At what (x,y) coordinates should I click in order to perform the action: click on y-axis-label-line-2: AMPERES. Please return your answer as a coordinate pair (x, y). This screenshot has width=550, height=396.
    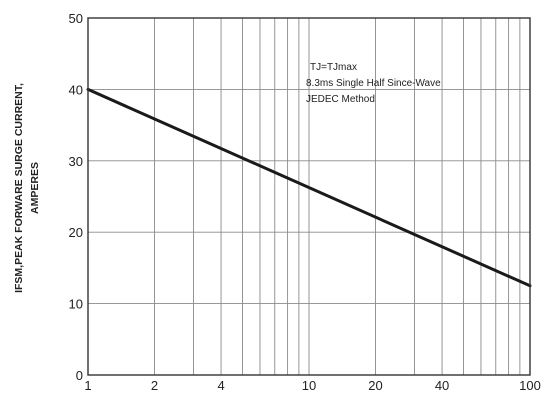
    Looking at the image, I should click on (35, 188).